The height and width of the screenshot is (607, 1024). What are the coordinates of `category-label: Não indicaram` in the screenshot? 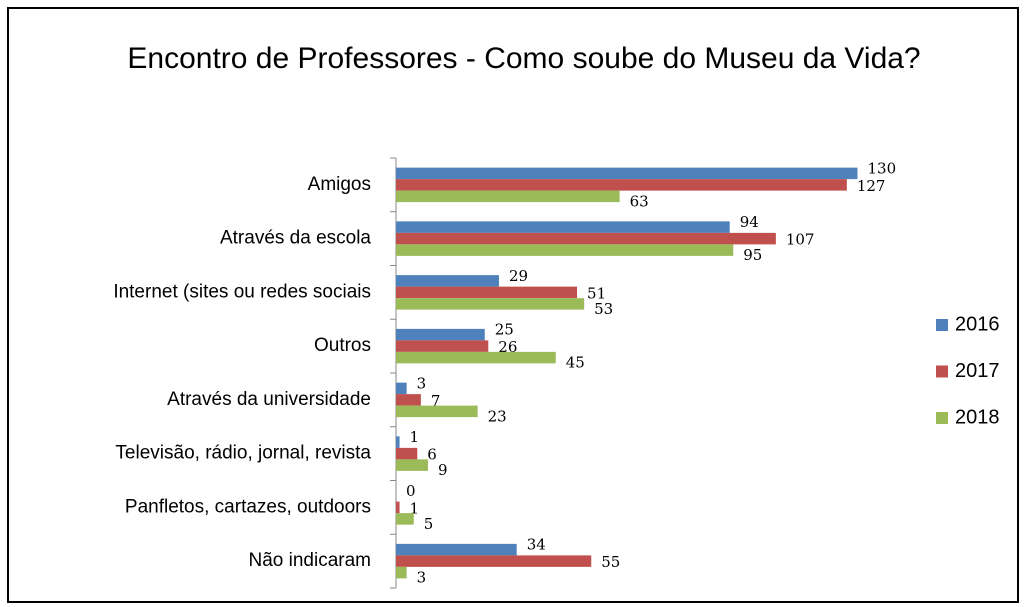 It's located at (310, 560).